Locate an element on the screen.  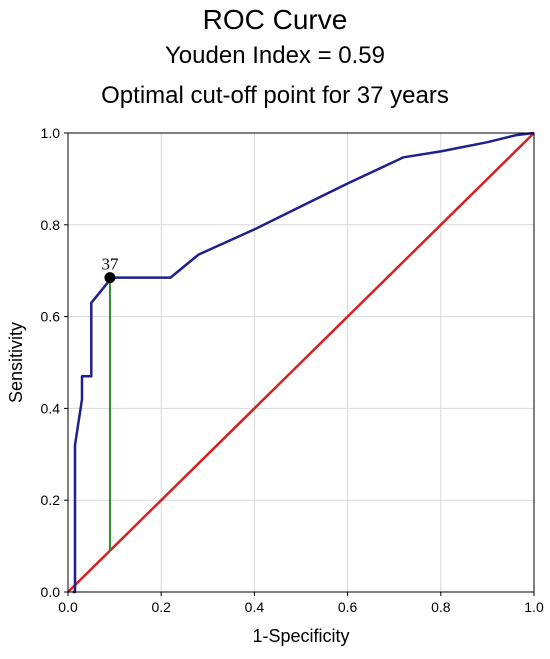
x-tick-label: 0.8 is located at coordinates (441, 607).